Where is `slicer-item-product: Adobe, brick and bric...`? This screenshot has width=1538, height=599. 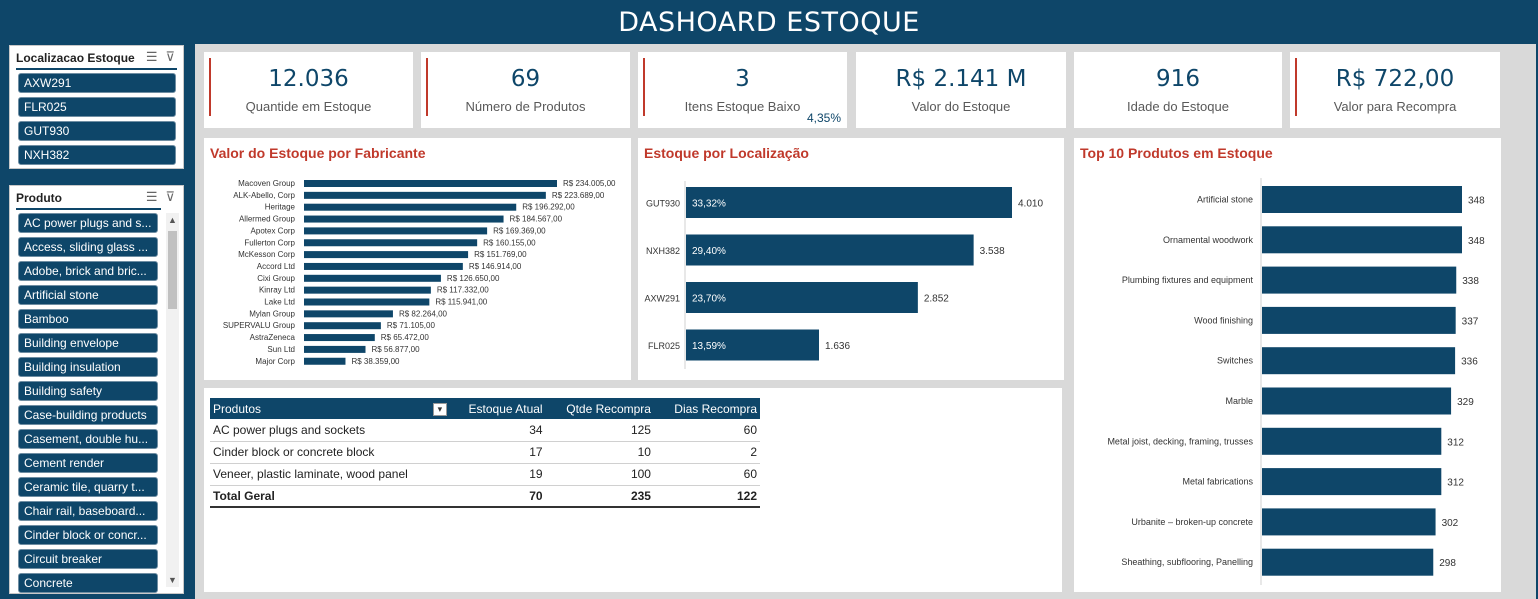
slicer-item-product: Adobe, brick and bric... is located at coordinates (88, 271).